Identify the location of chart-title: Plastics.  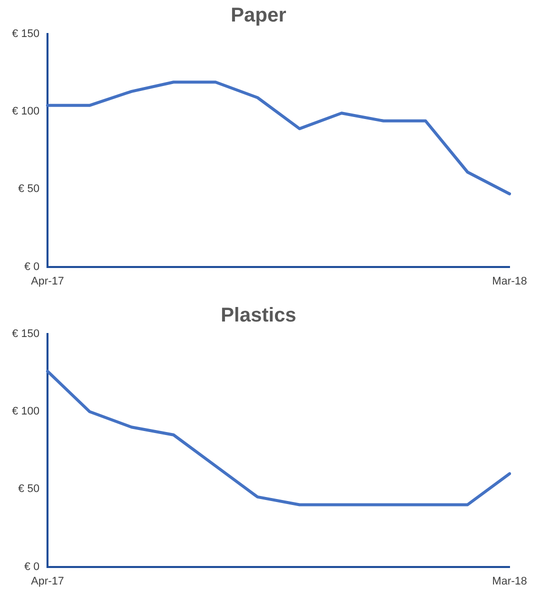
(258, 315).